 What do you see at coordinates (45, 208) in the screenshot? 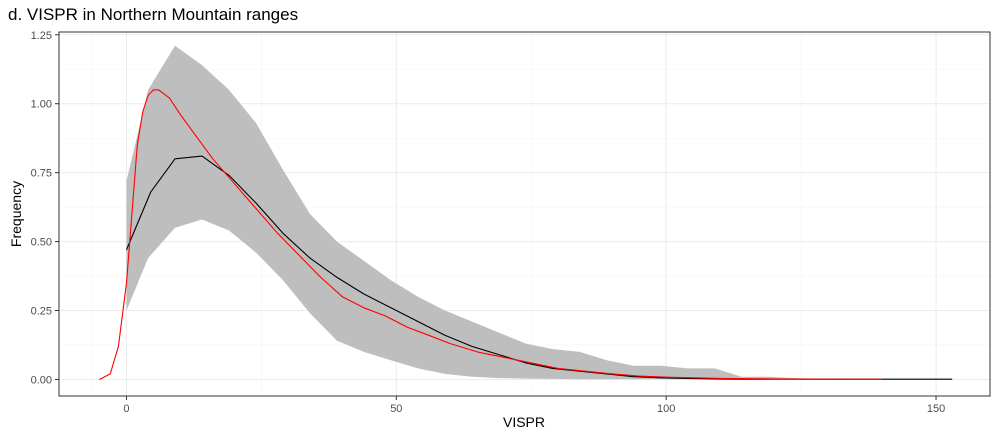
I see `y-axis-ticks: 0.00 0.25 0.50 0.75 1.00 1.25` at bounding box center [45, 208].